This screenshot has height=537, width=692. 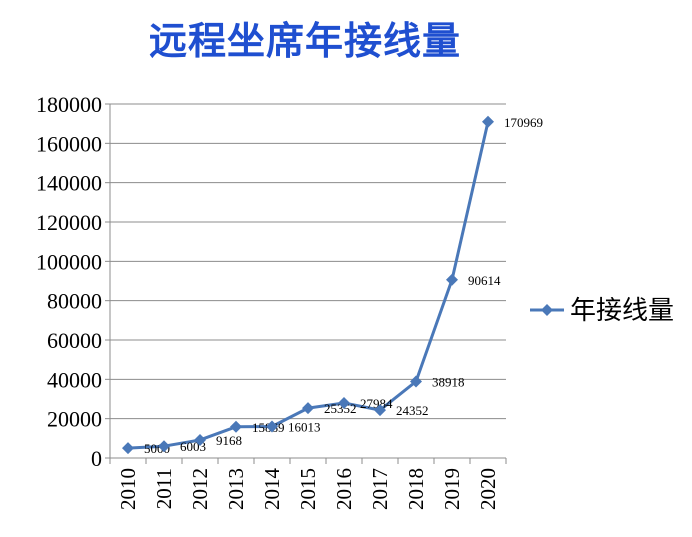 What do you see at coordinates (200, 489) in the screenshot?
I see `x-tick-label: 2012` at bounding box center [200, 489].